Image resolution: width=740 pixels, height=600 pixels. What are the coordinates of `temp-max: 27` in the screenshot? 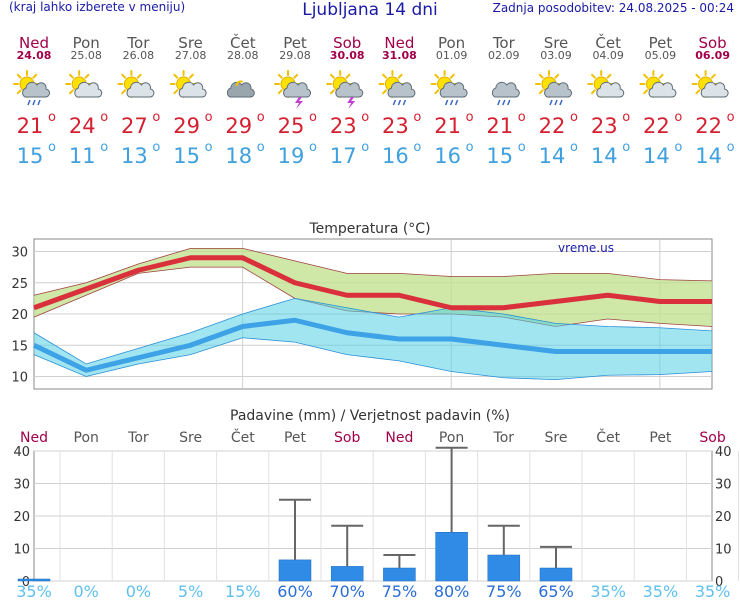 It's located at (134, 126).